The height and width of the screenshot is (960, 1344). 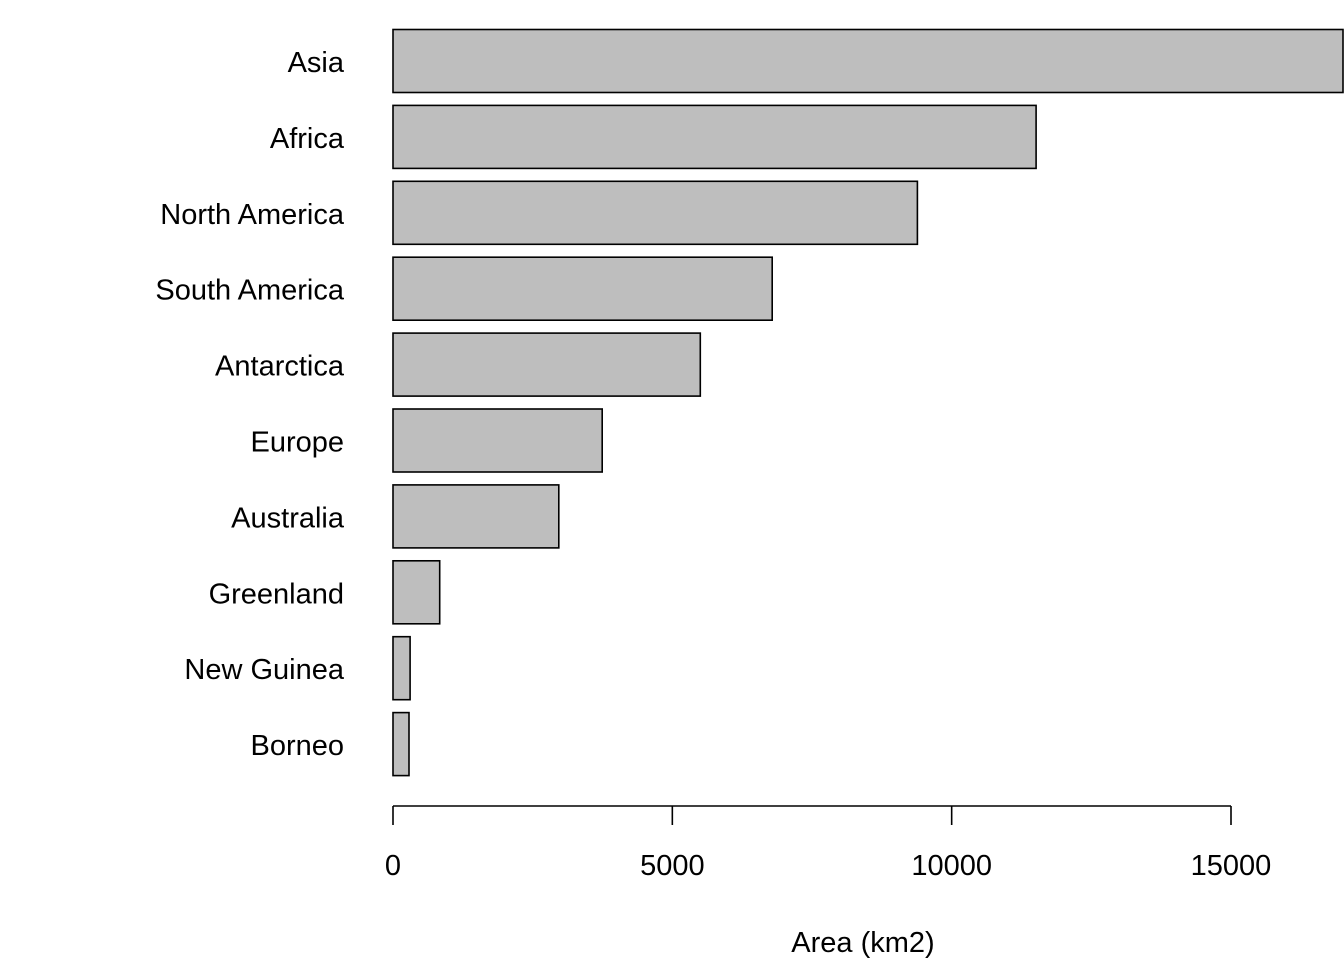 I want to click on bar-borneo, so click(x=401, y=744).